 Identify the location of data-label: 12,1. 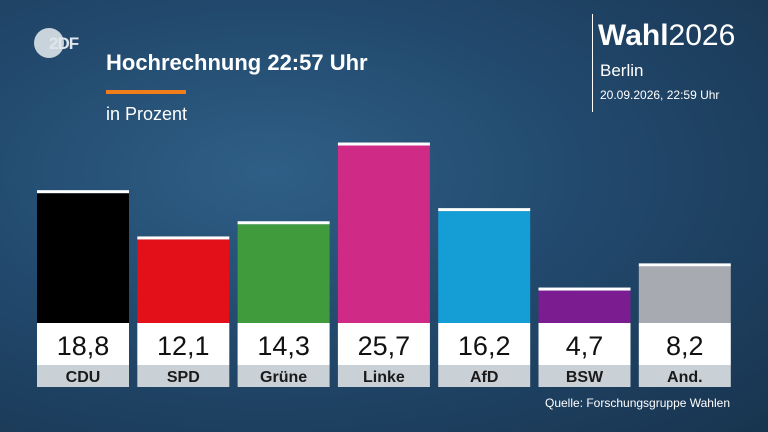
(183, 346).